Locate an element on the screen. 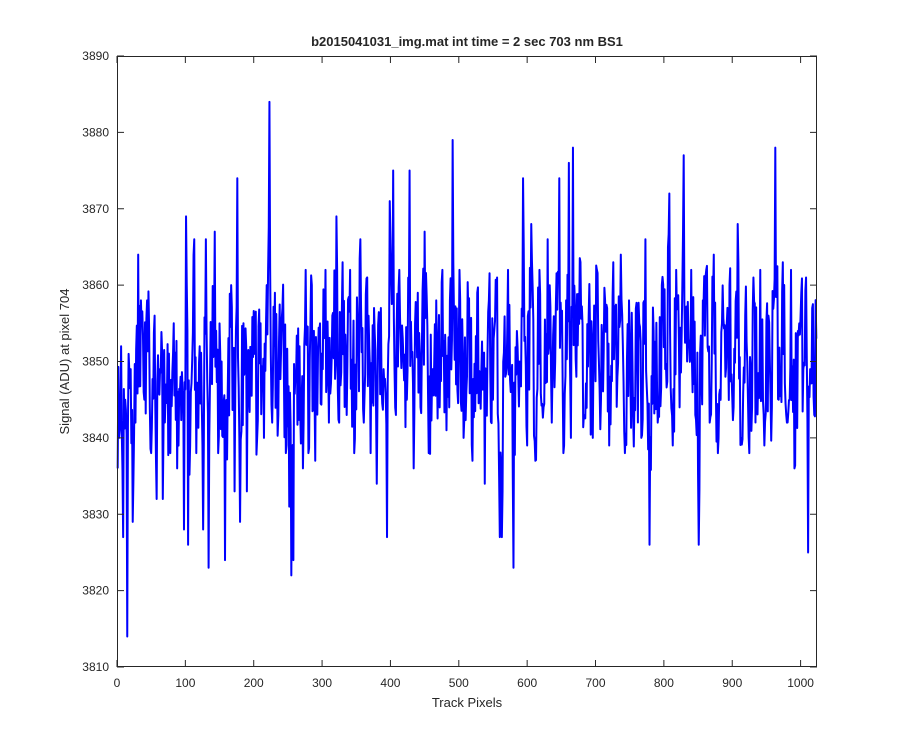 The height and width of the screenshot is (755, 900). x-tick-label: 800 is located at coordinates (664, 683).